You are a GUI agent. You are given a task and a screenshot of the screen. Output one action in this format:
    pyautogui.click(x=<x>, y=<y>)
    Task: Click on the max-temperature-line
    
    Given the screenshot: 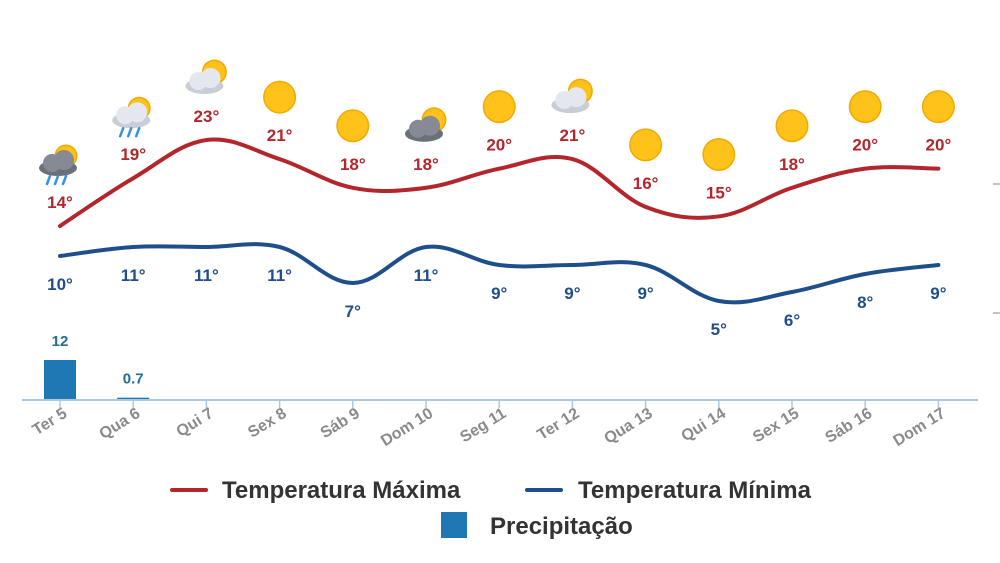 What is the action you would take?
    pyautogui.click(x=499, y=182)
    